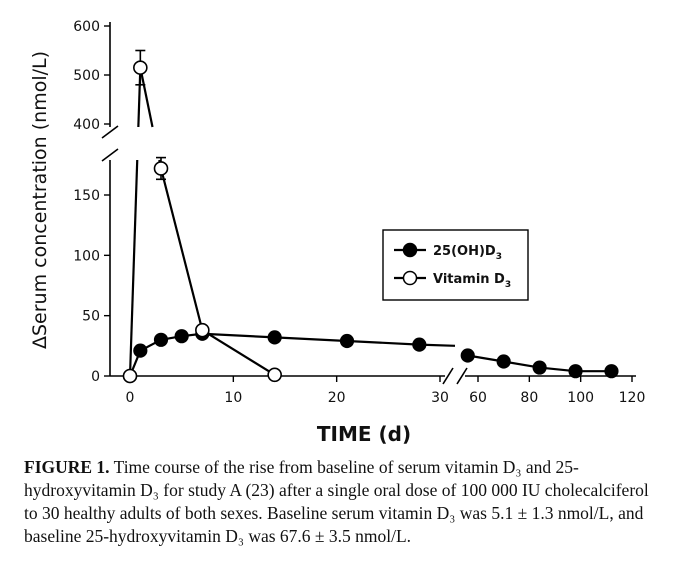  What do you see at coordinates (86, 256) in the screenshot?
I see `y-tick-label: 100` at bounding box center [86, 256].